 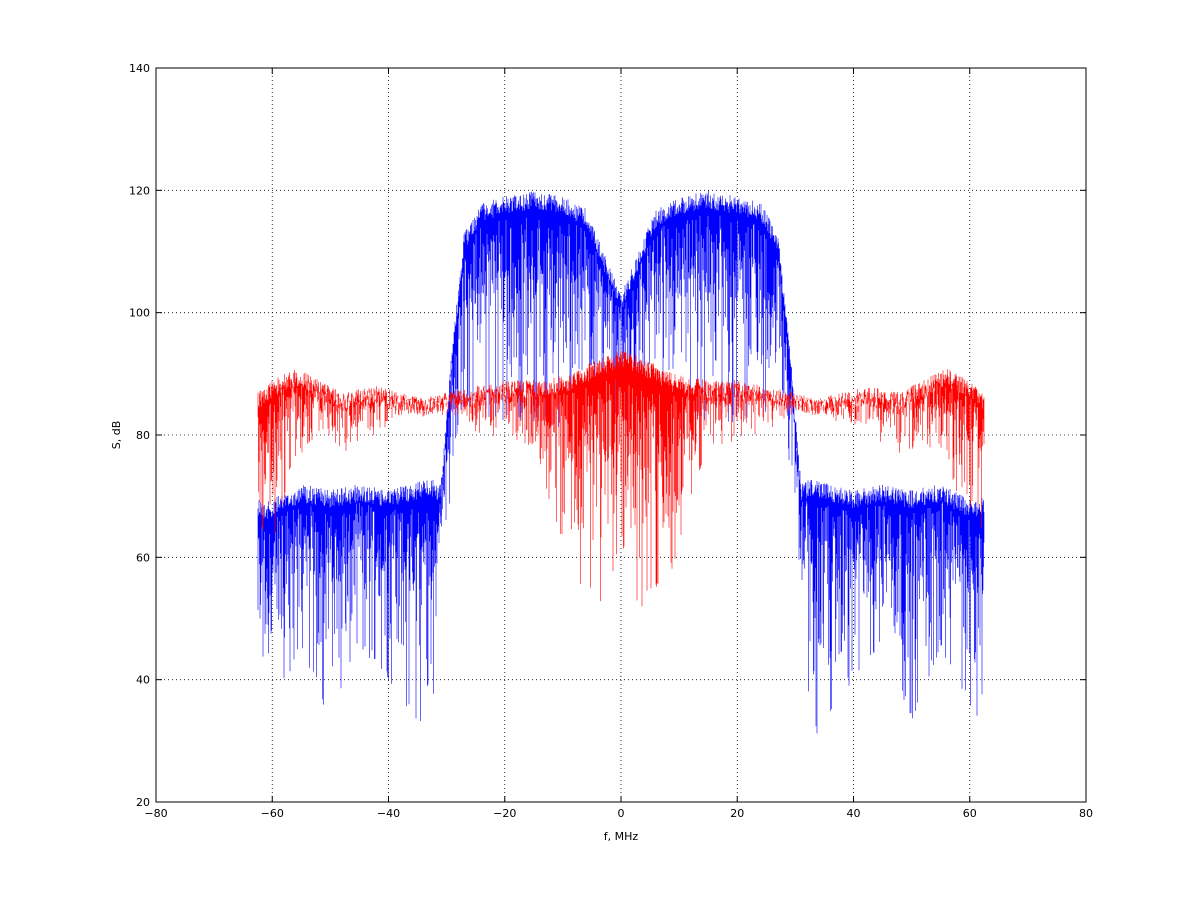 I want to click on x-tick-label: −20, so click(x=504, y=813).